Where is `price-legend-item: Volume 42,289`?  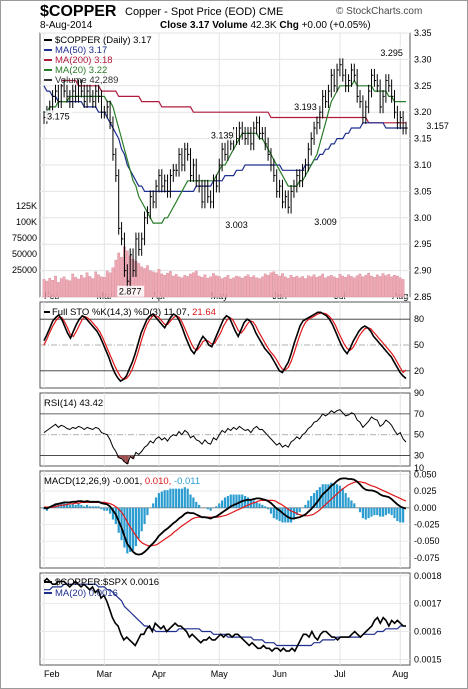
price-legend-item: Volume 42,289 is located at coordinates (86, 80).